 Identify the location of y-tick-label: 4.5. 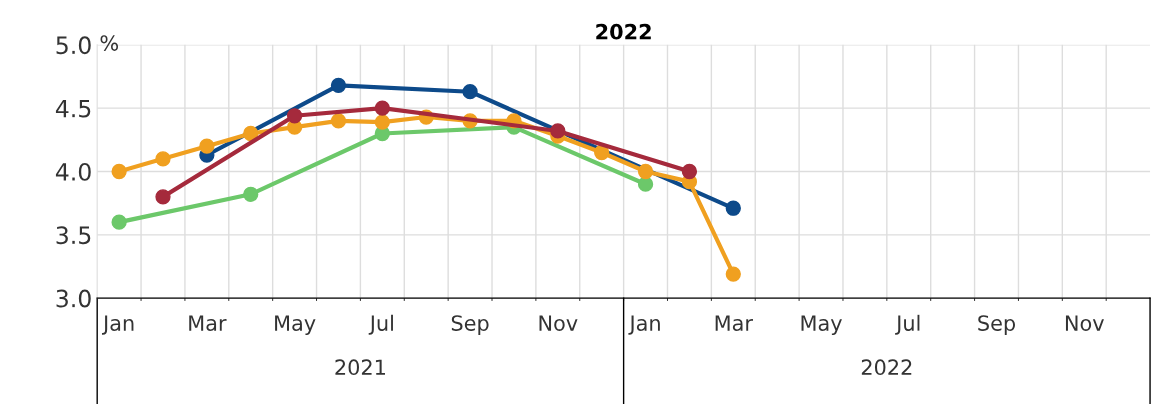
(73, 108).